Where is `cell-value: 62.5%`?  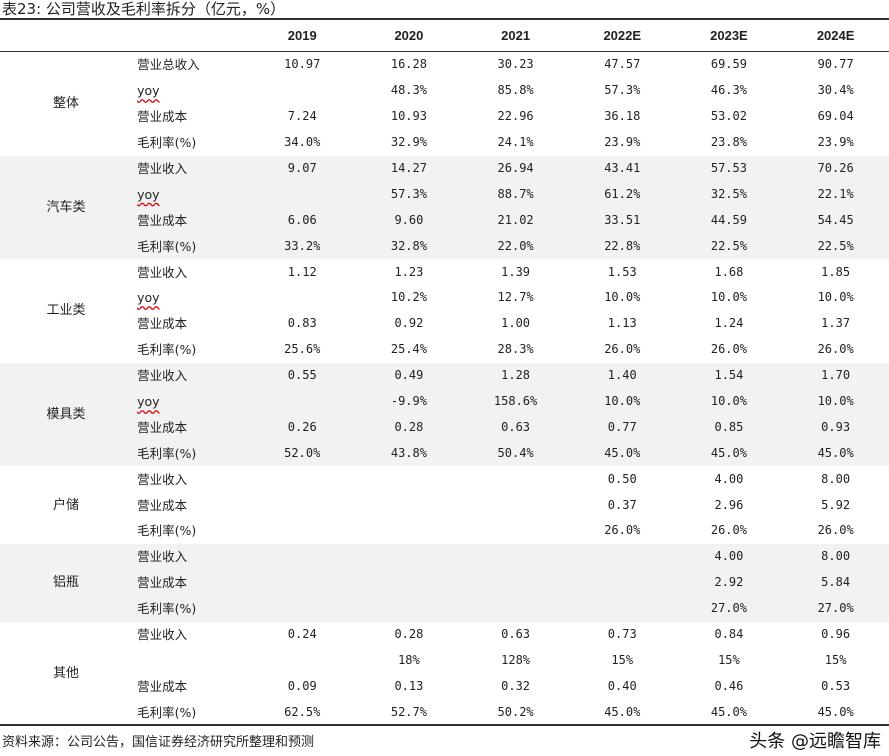 cell-value: 62.5% is located at coordinates (302, 711).